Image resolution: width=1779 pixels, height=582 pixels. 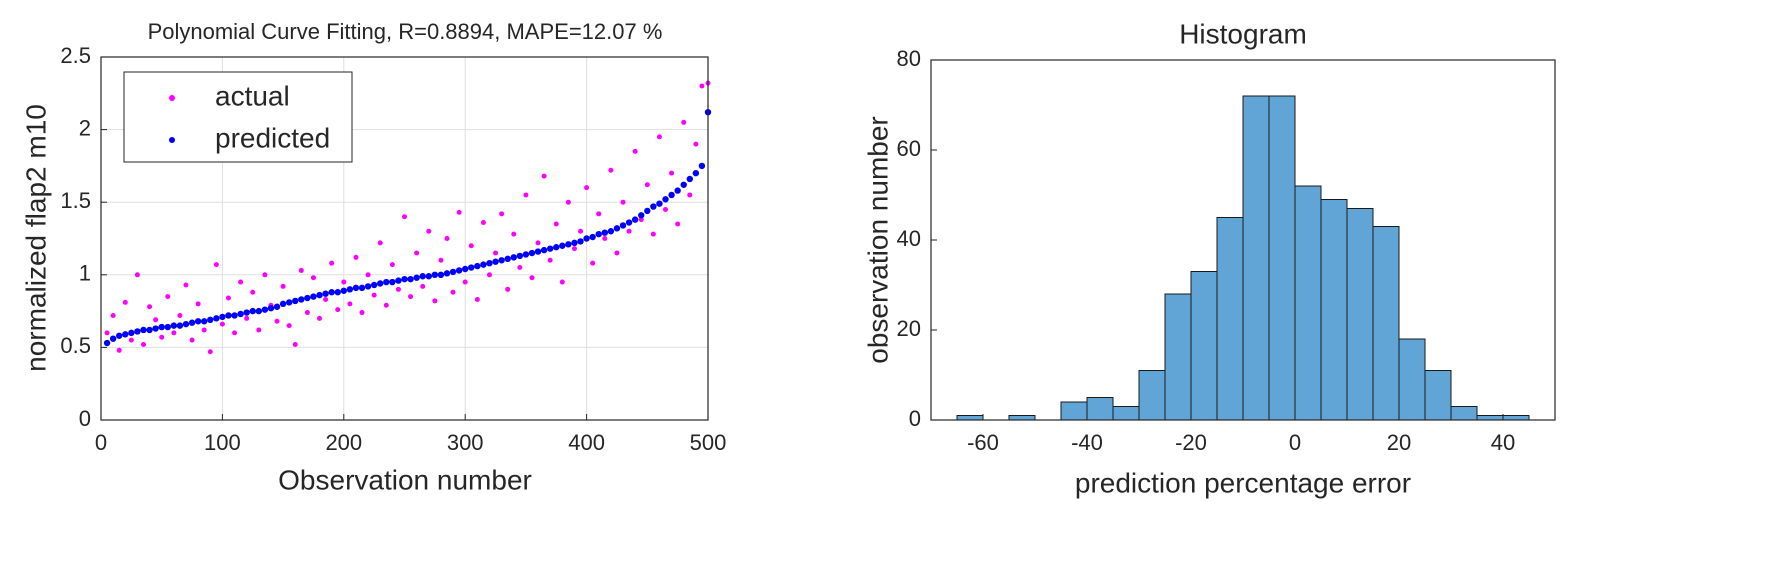 I want to click on y-tick-label: 0, so click(x=85, y=418).